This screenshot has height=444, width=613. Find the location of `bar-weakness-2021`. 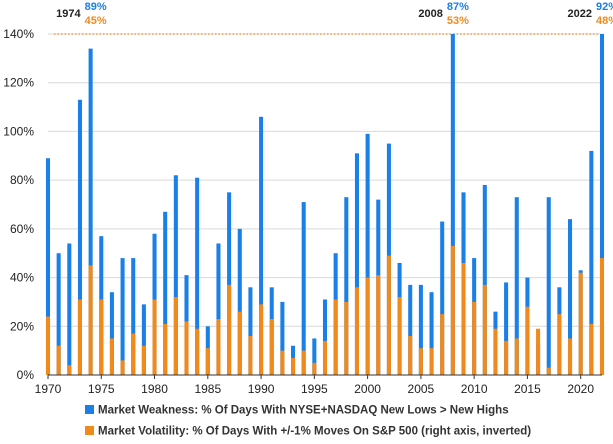

bar-weakness-2021 is located at coordinates (591, 262).